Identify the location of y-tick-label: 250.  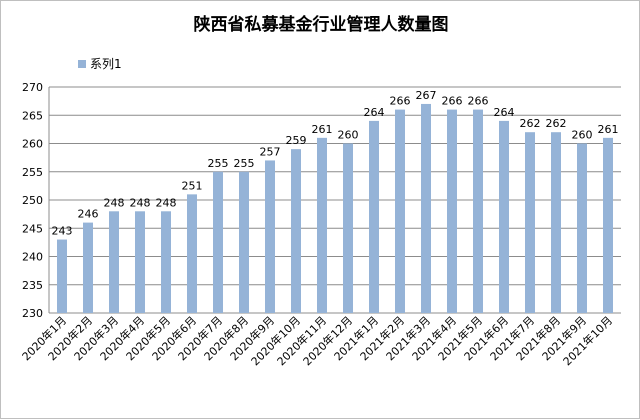
(32, 200).